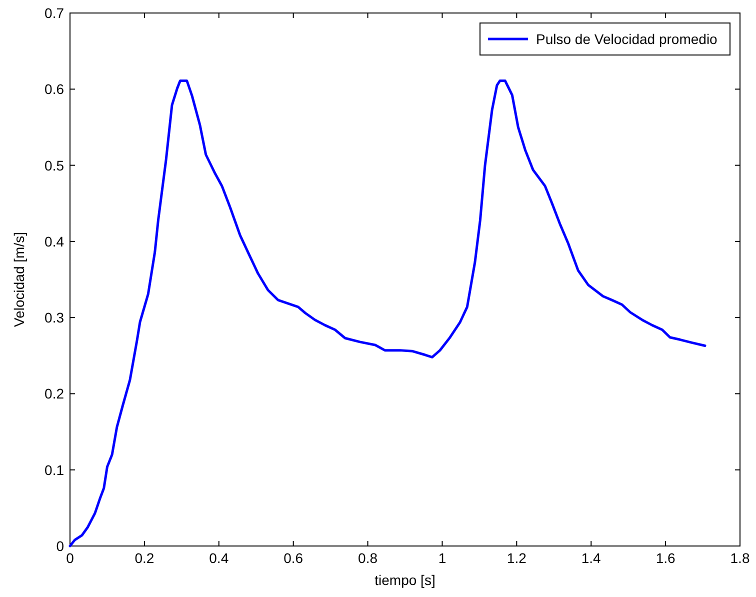 This screenshot has width=756, height=597. Describe the element at coordinates (516, 558) in the screenshot. I see `x-tick-label: 1.2` at that location.